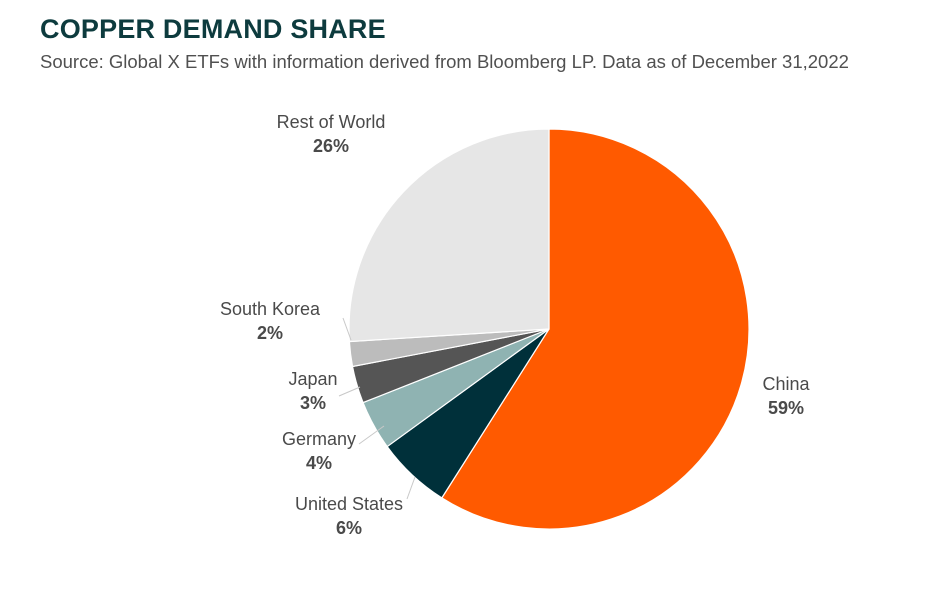  Describe the element at coordinates (331, 146) in the screenshot. I see `slice-value-rest-of-world: 26%` at that location.